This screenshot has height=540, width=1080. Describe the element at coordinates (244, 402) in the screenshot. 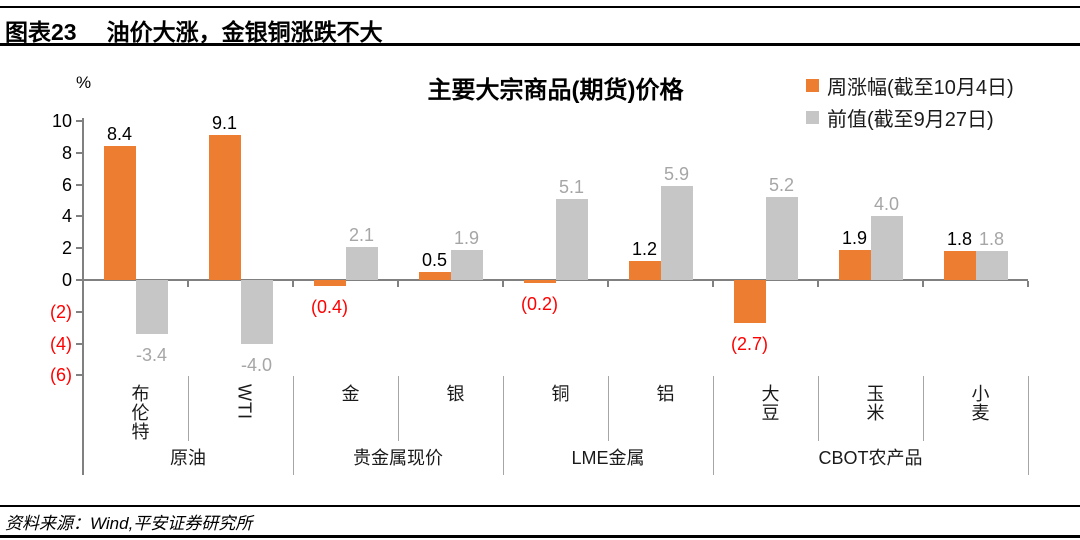

I see `category-label: WTI` at that location.